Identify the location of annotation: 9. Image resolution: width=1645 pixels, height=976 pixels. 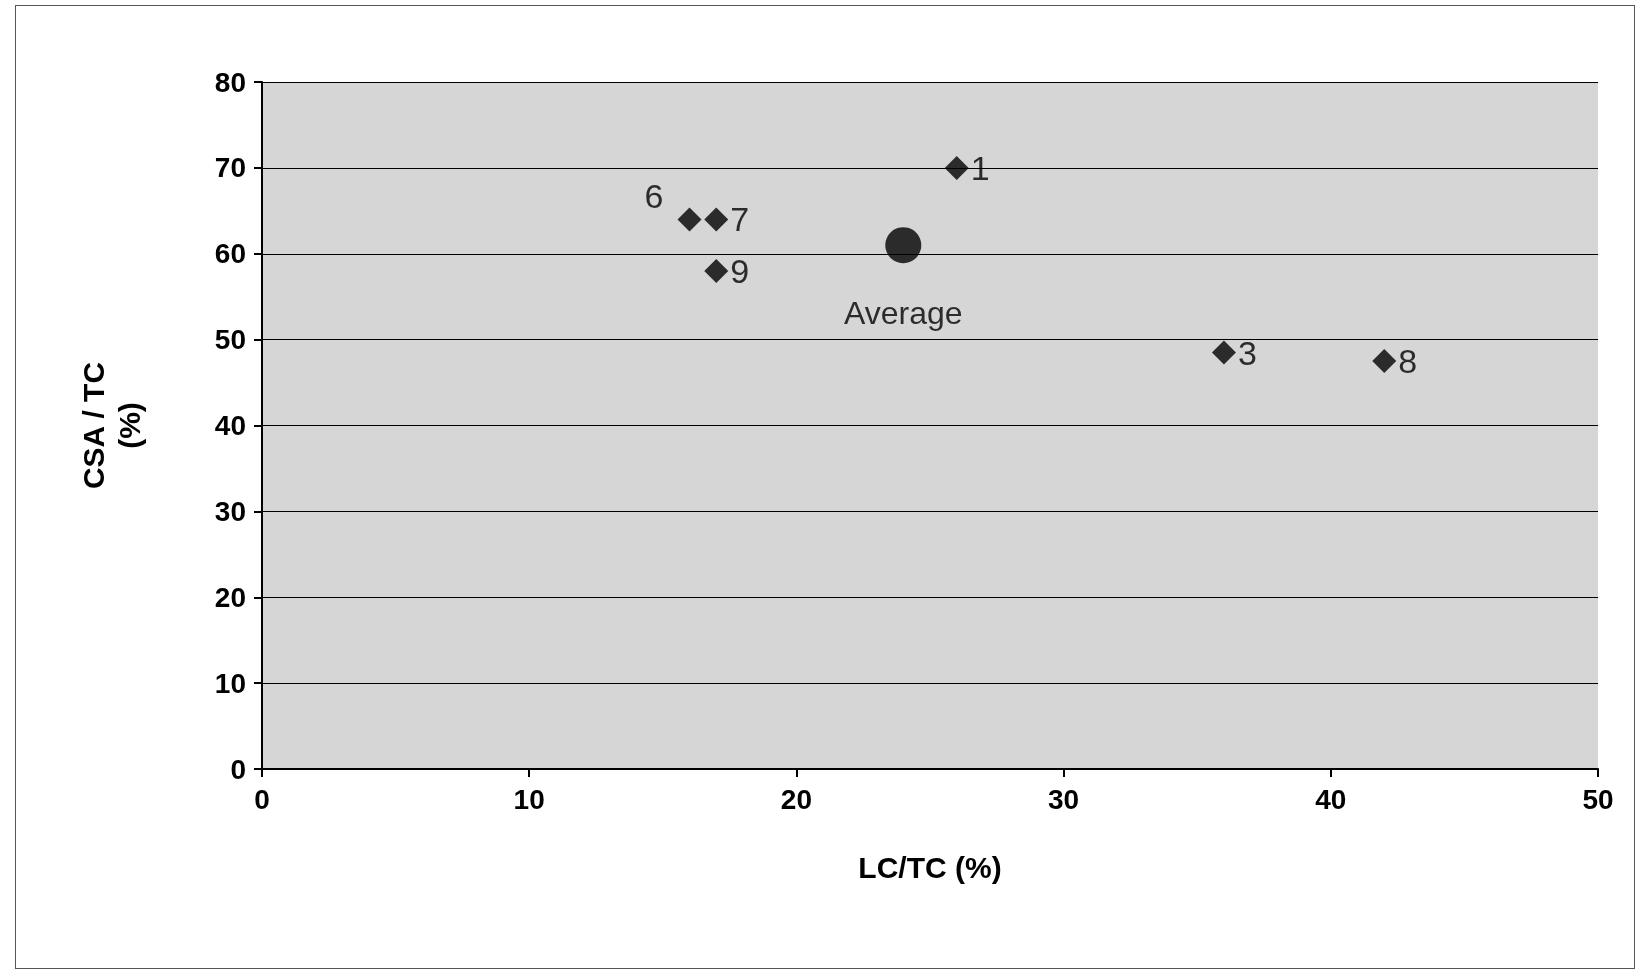
(740, 270).